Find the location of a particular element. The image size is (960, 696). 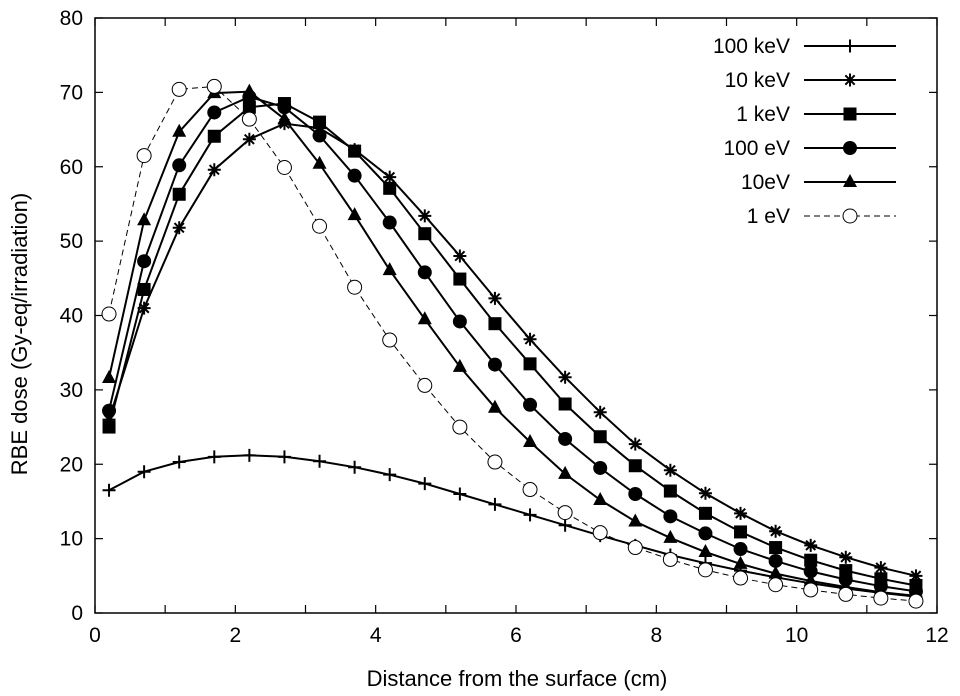

x-tick-label: 6 is located at coordinates (516, 635).